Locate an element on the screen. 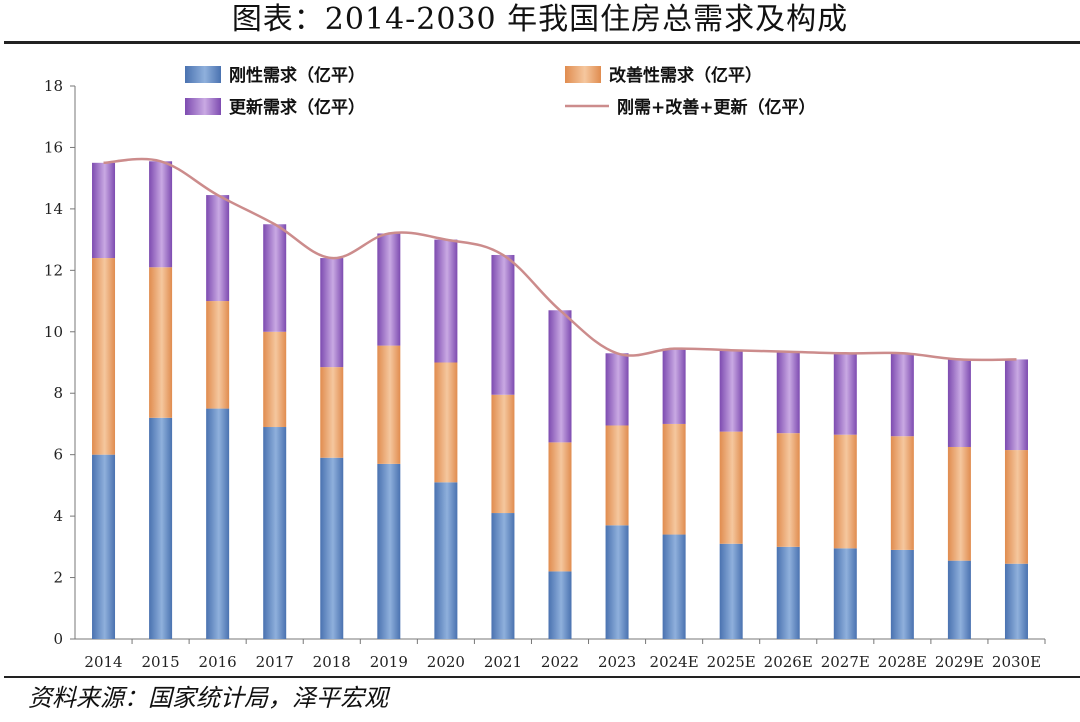 This screenshot has height=722, width=1080. legend-swatch-renew is located at coordinates (203, 106).